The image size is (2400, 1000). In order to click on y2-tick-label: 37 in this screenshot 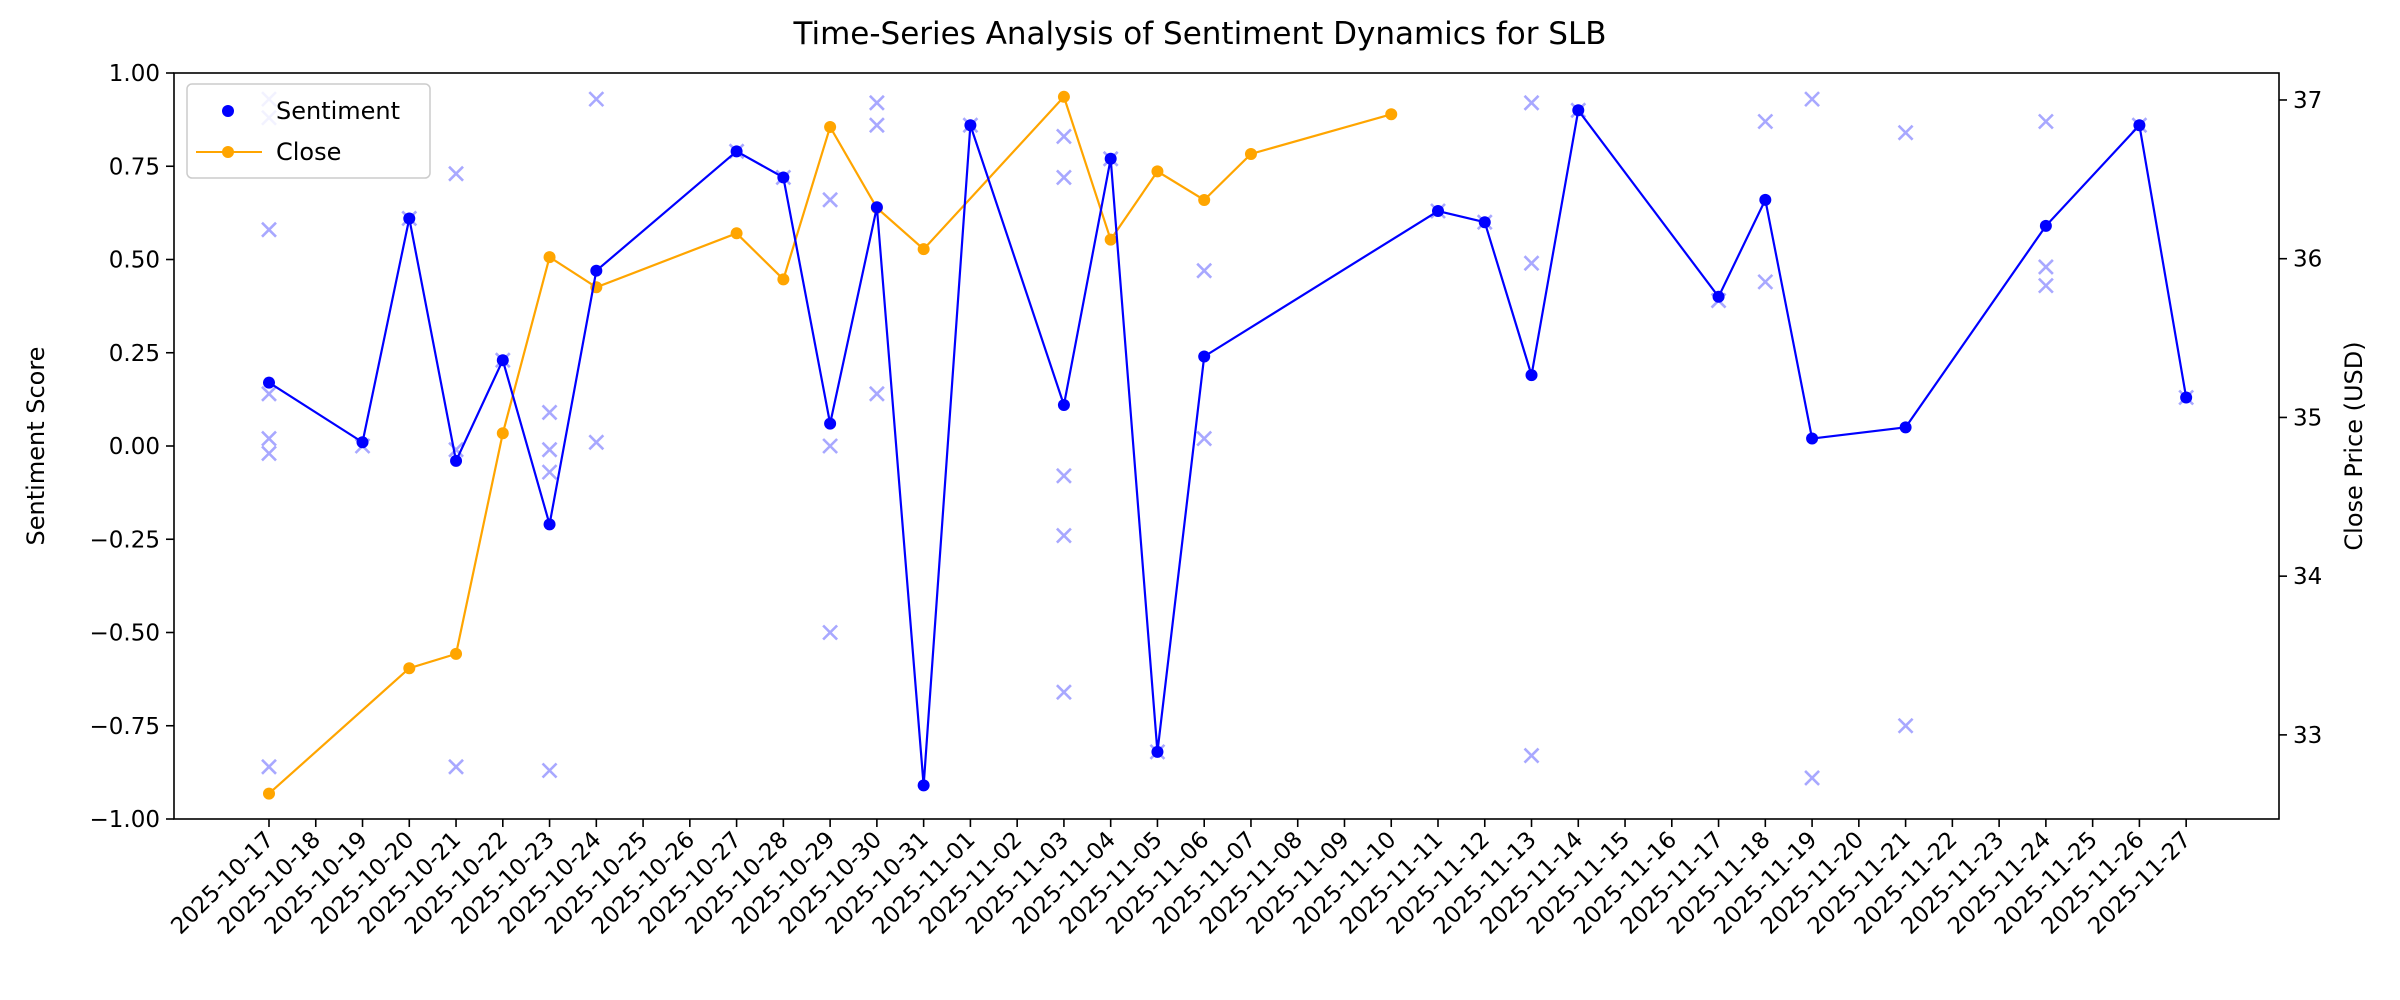, I will do `click(2307, 101)`.